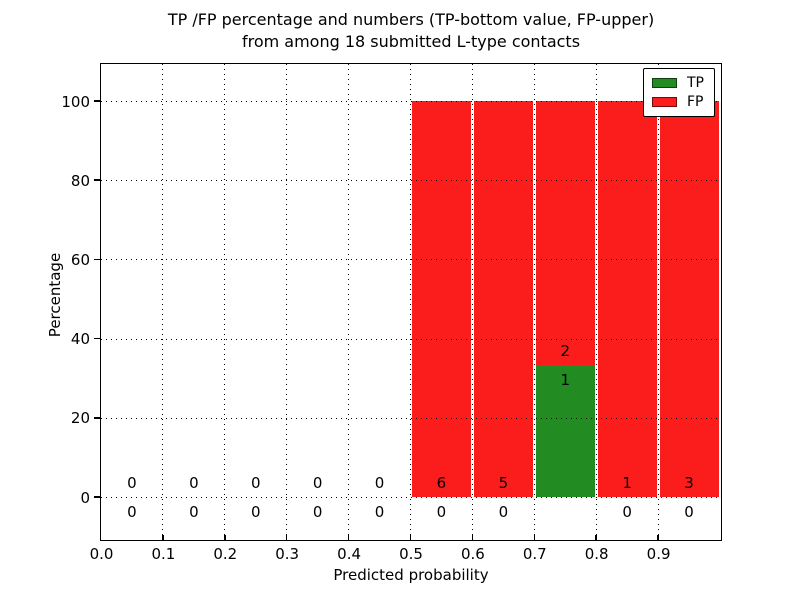 The image size is (800, 600). I want to click on y-tick-label: 100, so click(75, 101).